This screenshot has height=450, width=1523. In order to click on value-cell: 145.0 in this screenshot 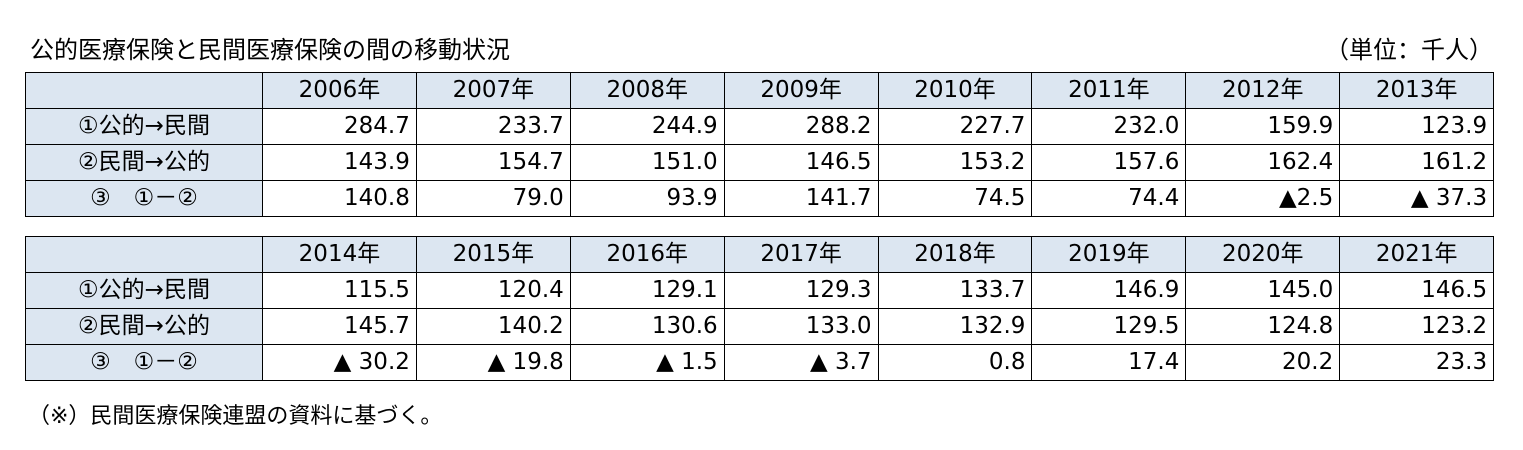, I will do `click(1263, 290)`.